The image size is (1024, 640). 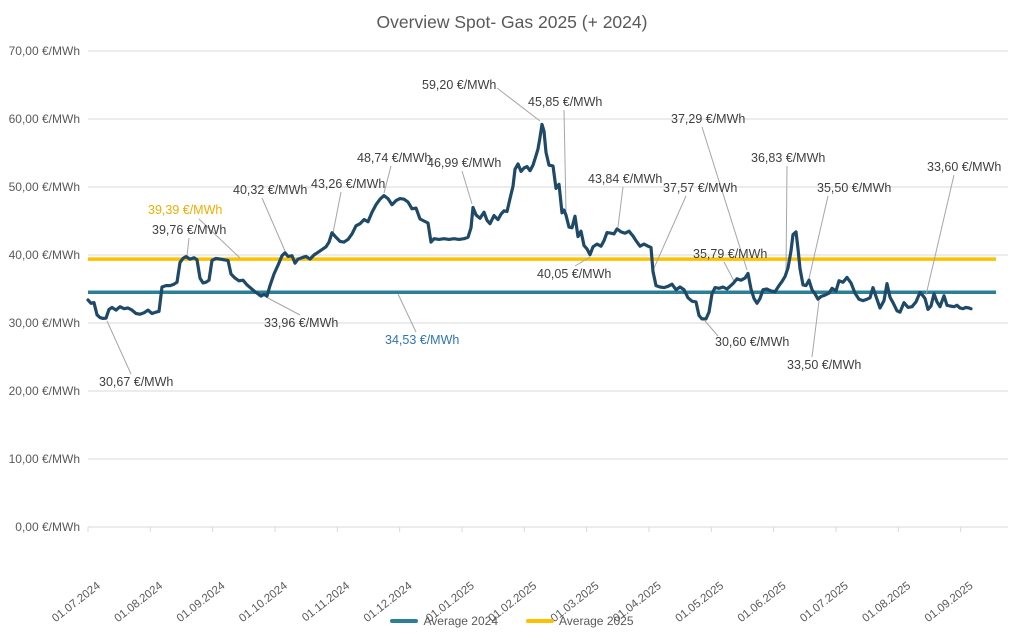 I want to click on y-tick-label: 60,00 €/MWh, so click(x=44, y=119).